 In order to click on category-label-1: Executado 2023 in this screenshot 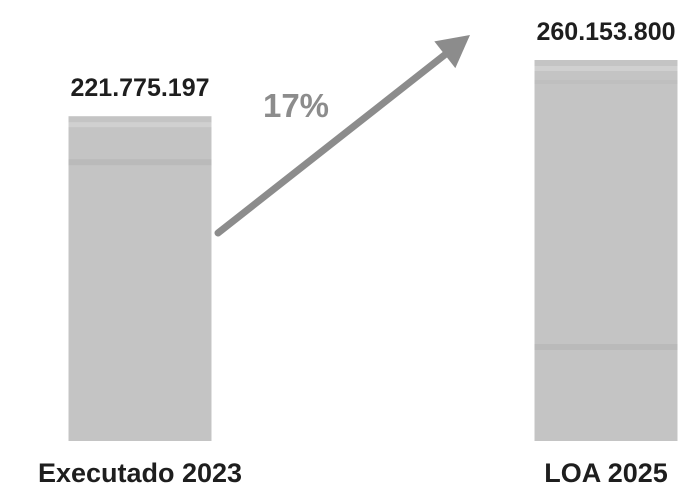, I will do `click(140, 473)`.